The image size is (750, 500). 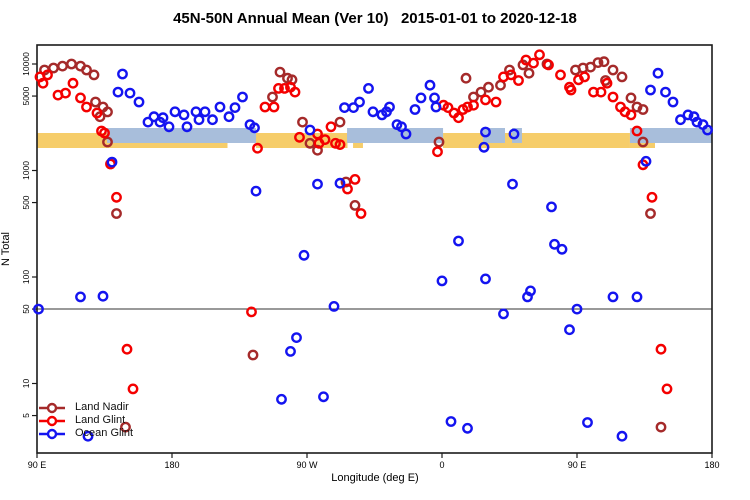 What do you see at coordinates (52, 407) in the screenshot?
I see `land-nadir-marker-icon` at bounding box center [52, 407].